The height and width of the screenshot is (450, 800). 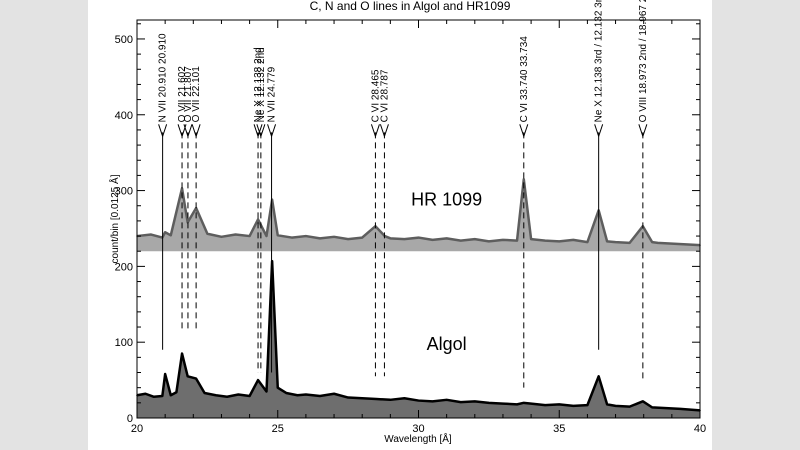 What do you see at coordinates (258, 210) in the screenshot?
I see `line-id-marker: Ne X 12.138 2nd` at bounding box center [258, 210].